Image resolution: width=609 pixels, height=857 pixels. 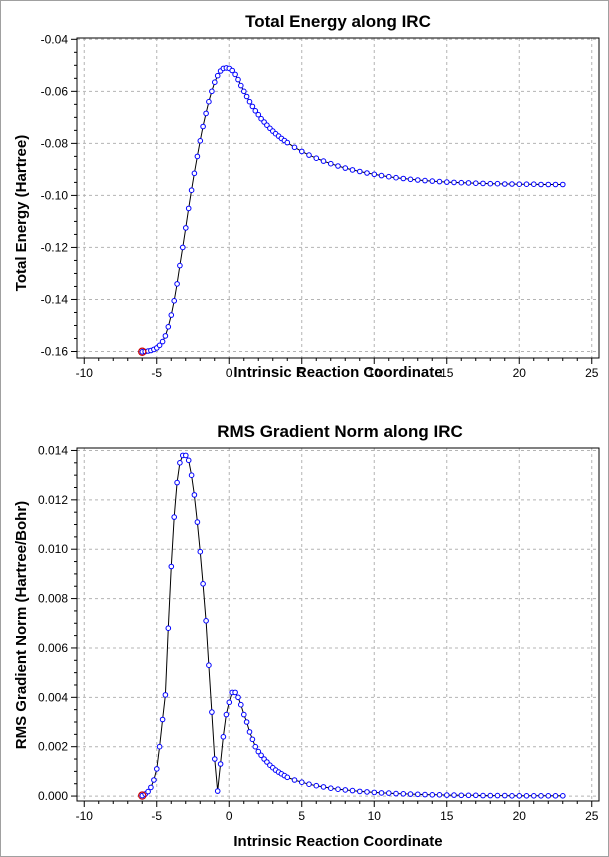 I want to click on x-tick-label: 25, so click(x=592, y=816).